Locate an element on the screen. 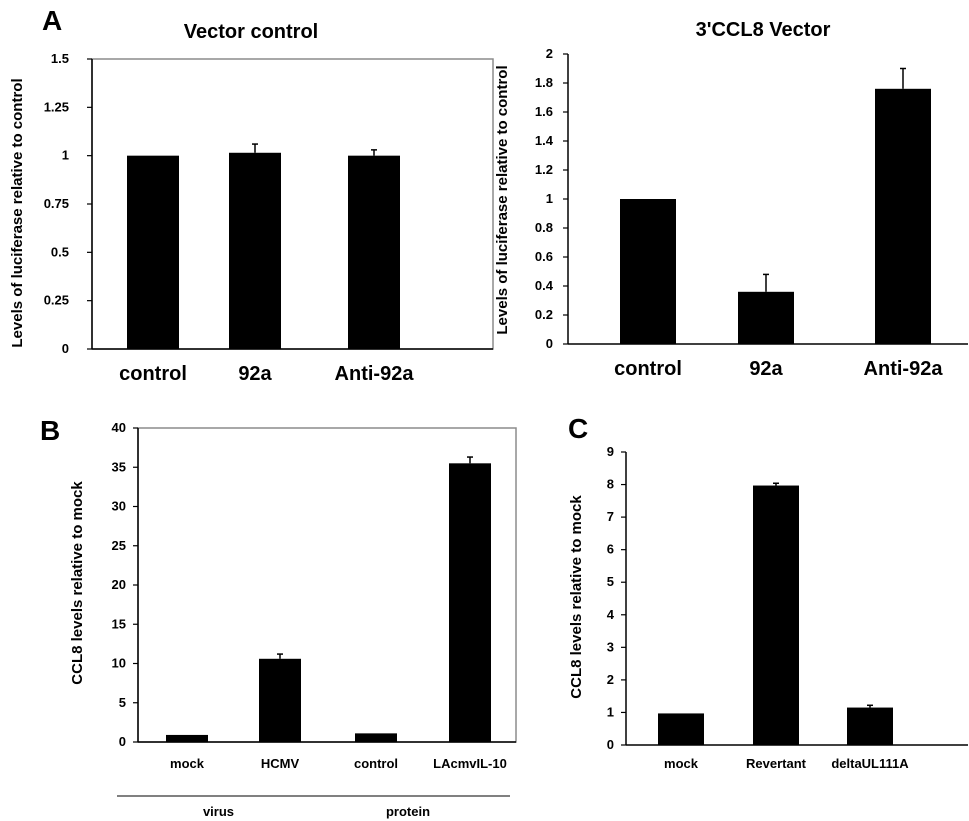  y-tick-label: 9 is located at coordinates (610, 451).